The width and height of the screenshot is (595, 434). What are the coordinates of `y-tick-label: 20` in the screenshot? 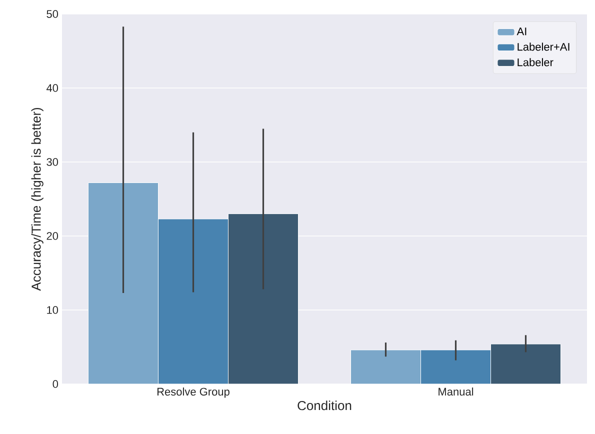 It's located at (52, 236).